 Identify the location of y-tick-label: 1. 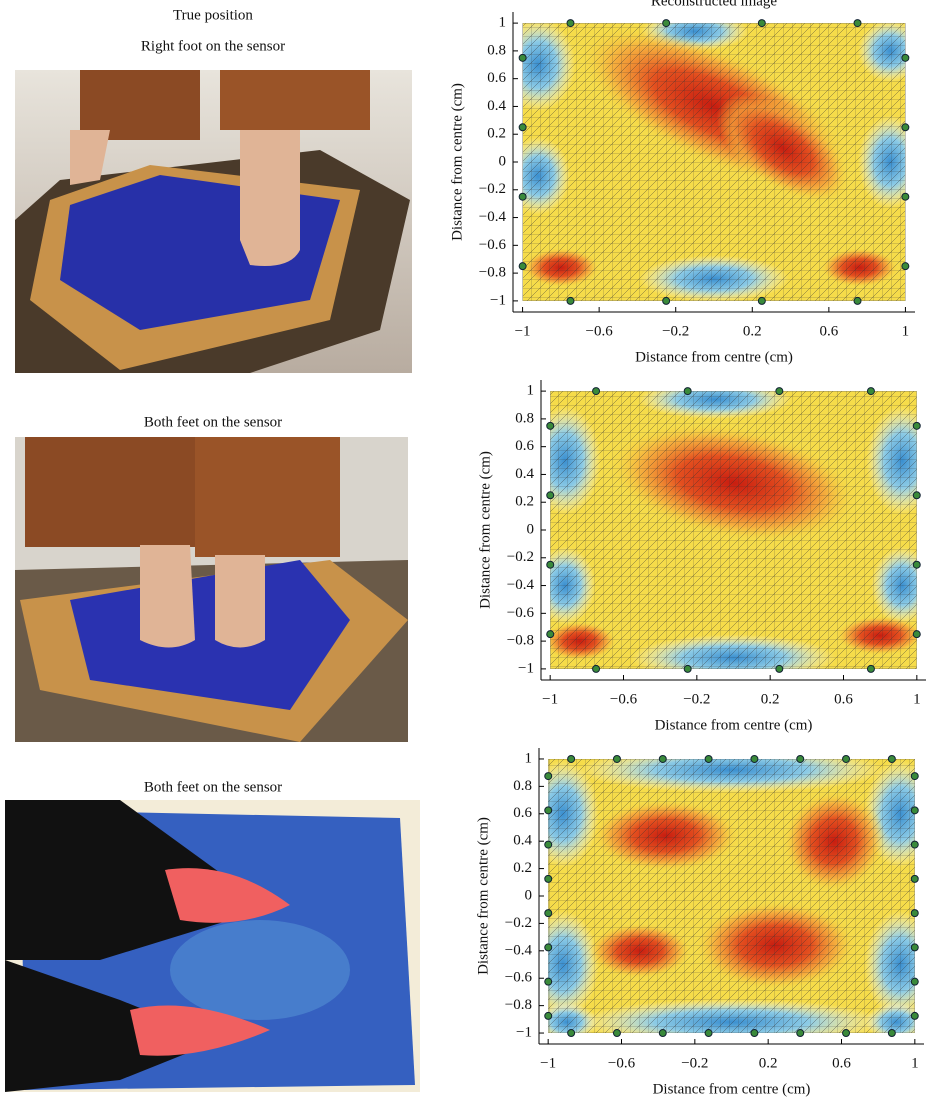
(503, 23).